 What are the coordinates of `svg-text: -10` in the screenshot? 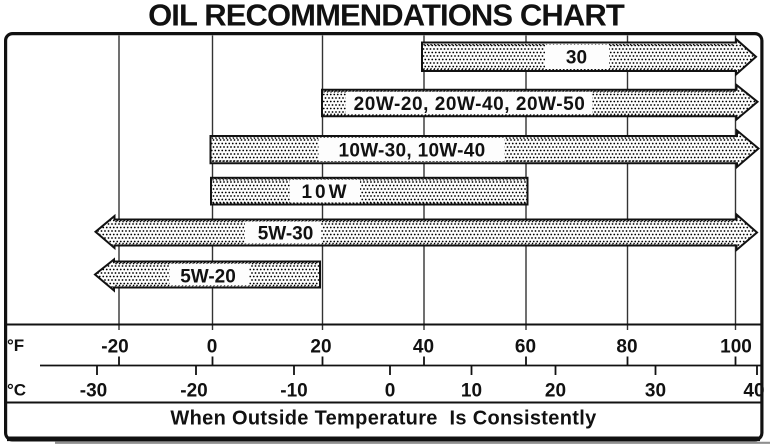 It's located at (293, 391).